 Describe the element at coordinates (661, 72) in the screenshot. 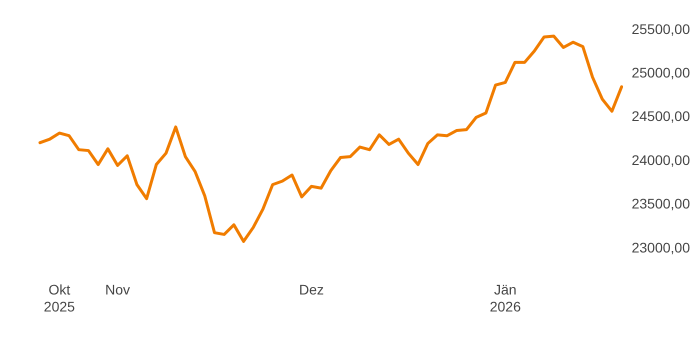

I see `y-tick-label: 25000,00` at that location.